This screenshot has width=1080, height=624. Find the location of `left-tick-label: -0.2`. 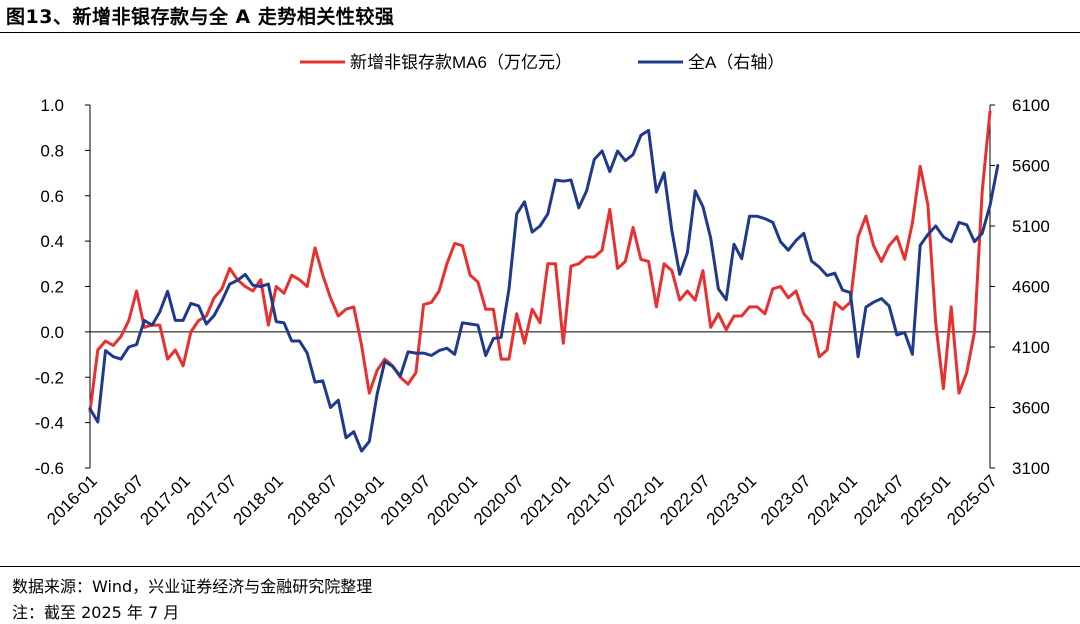

left-tick-label: -0.2 is located at coordinates (49, 377).